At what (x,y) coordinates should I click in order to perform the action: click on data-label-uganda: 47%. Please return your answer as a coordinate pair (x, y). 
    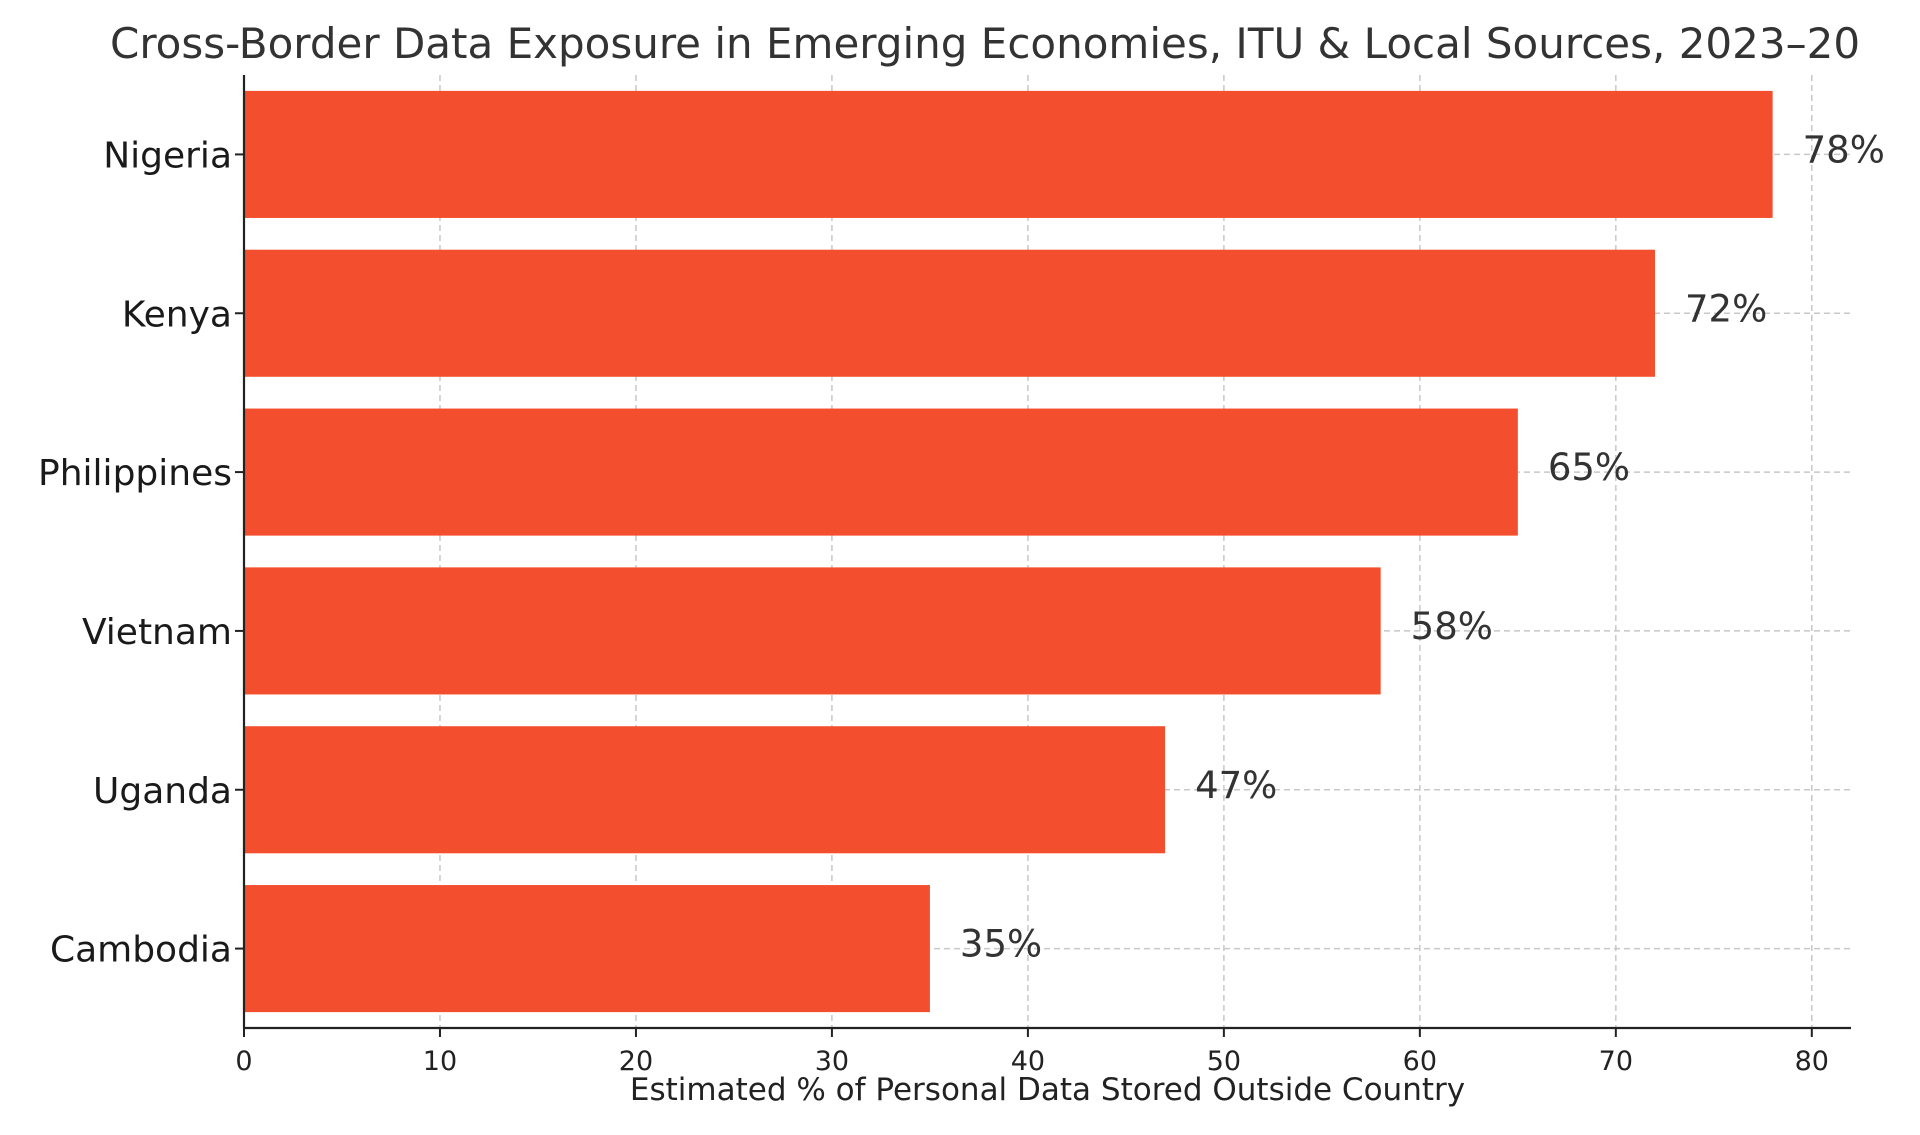
    Looking at the image, I should click on (1236, 785).